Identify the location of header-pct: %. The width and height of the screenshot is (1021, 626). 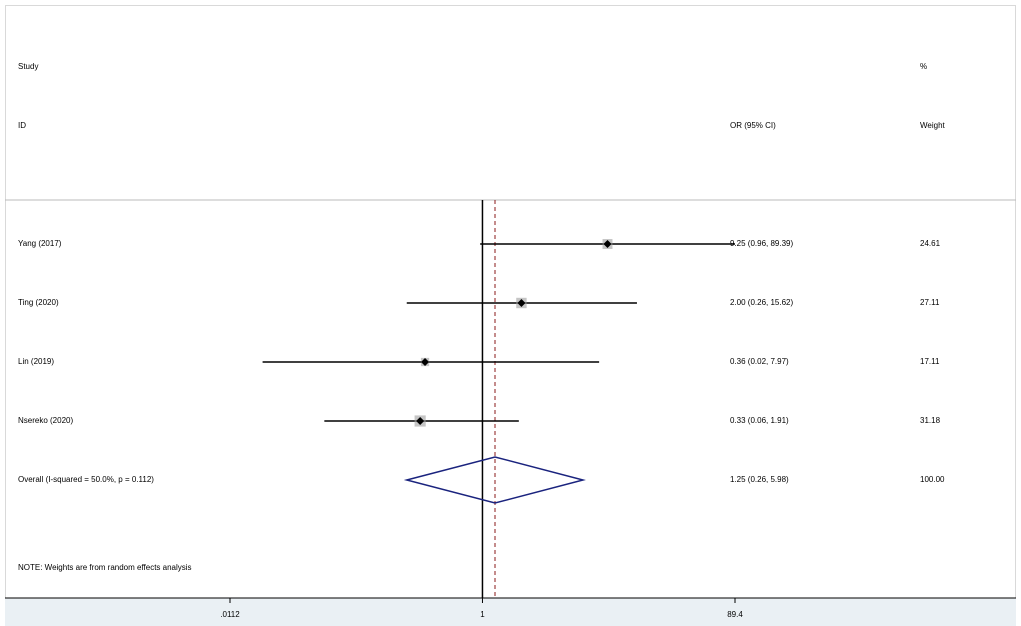
(923, 66).